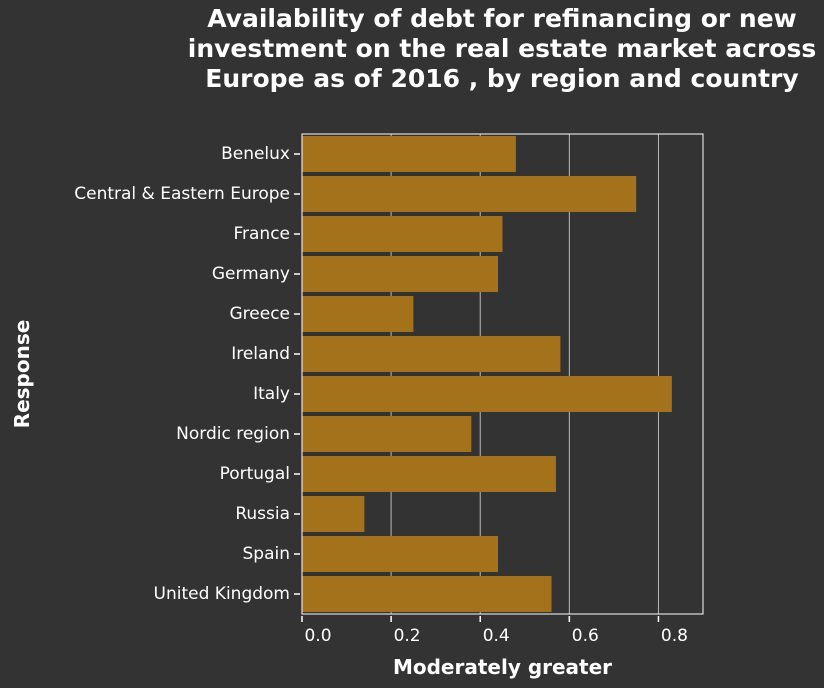 This screenshot has width=824, height=688. I want to click on y-tick-label: Russia, so click(262, 514).